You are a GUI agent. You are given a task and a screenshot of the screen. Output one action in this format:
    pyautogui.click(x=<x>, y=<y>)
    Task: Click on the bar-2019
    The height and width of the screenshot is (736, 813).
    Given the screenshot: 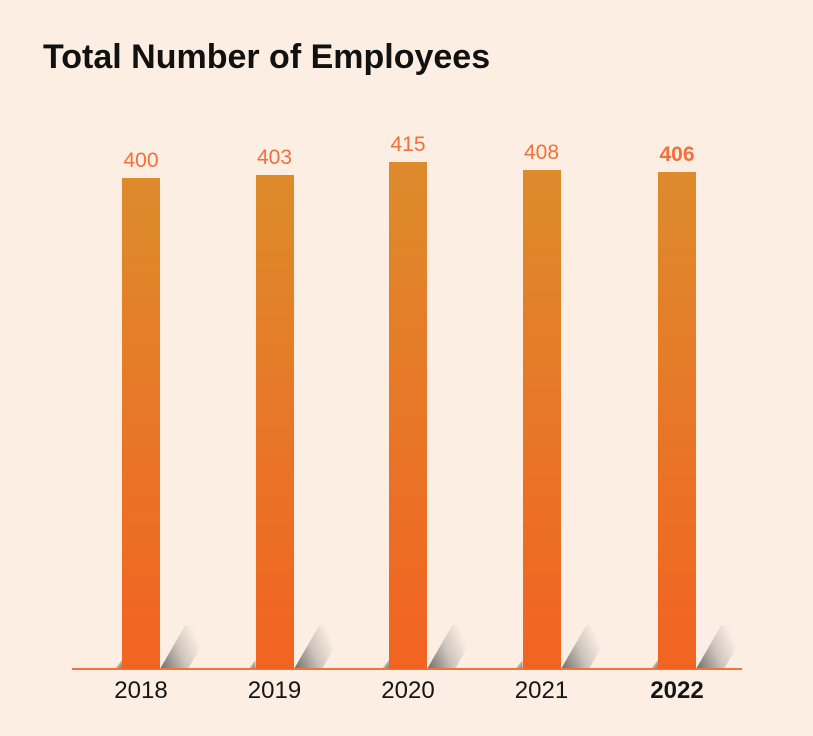 What is the action you would take?
    pyautogui.click(x=274, y=422)
    